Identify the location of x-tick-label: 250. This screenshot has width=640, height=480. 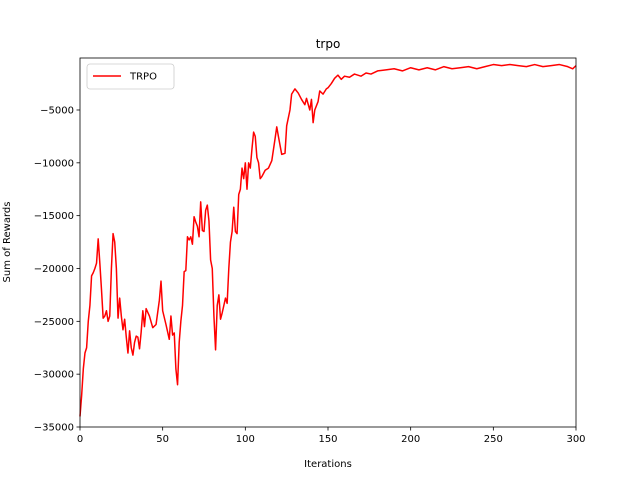
(493, 439).